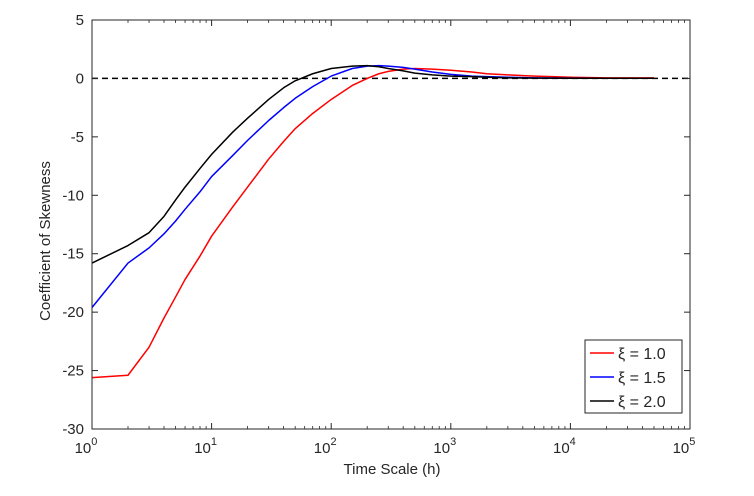  I want to click on x-tick-exponent: 4, so click(573, 442).